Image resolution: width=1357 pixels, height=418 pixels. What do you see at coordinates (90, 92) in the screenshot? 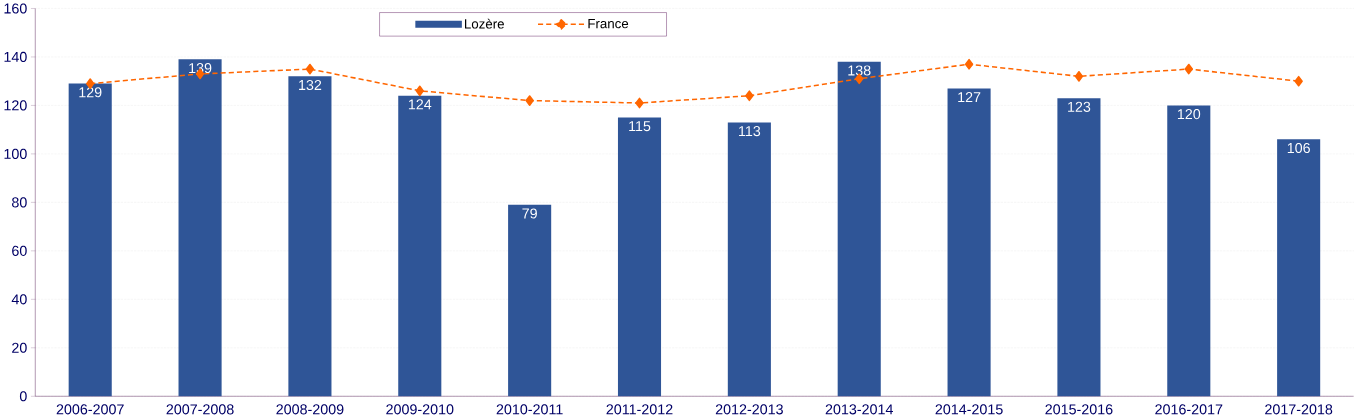
I see `data-label: 129` at bounding box center [90, 92].